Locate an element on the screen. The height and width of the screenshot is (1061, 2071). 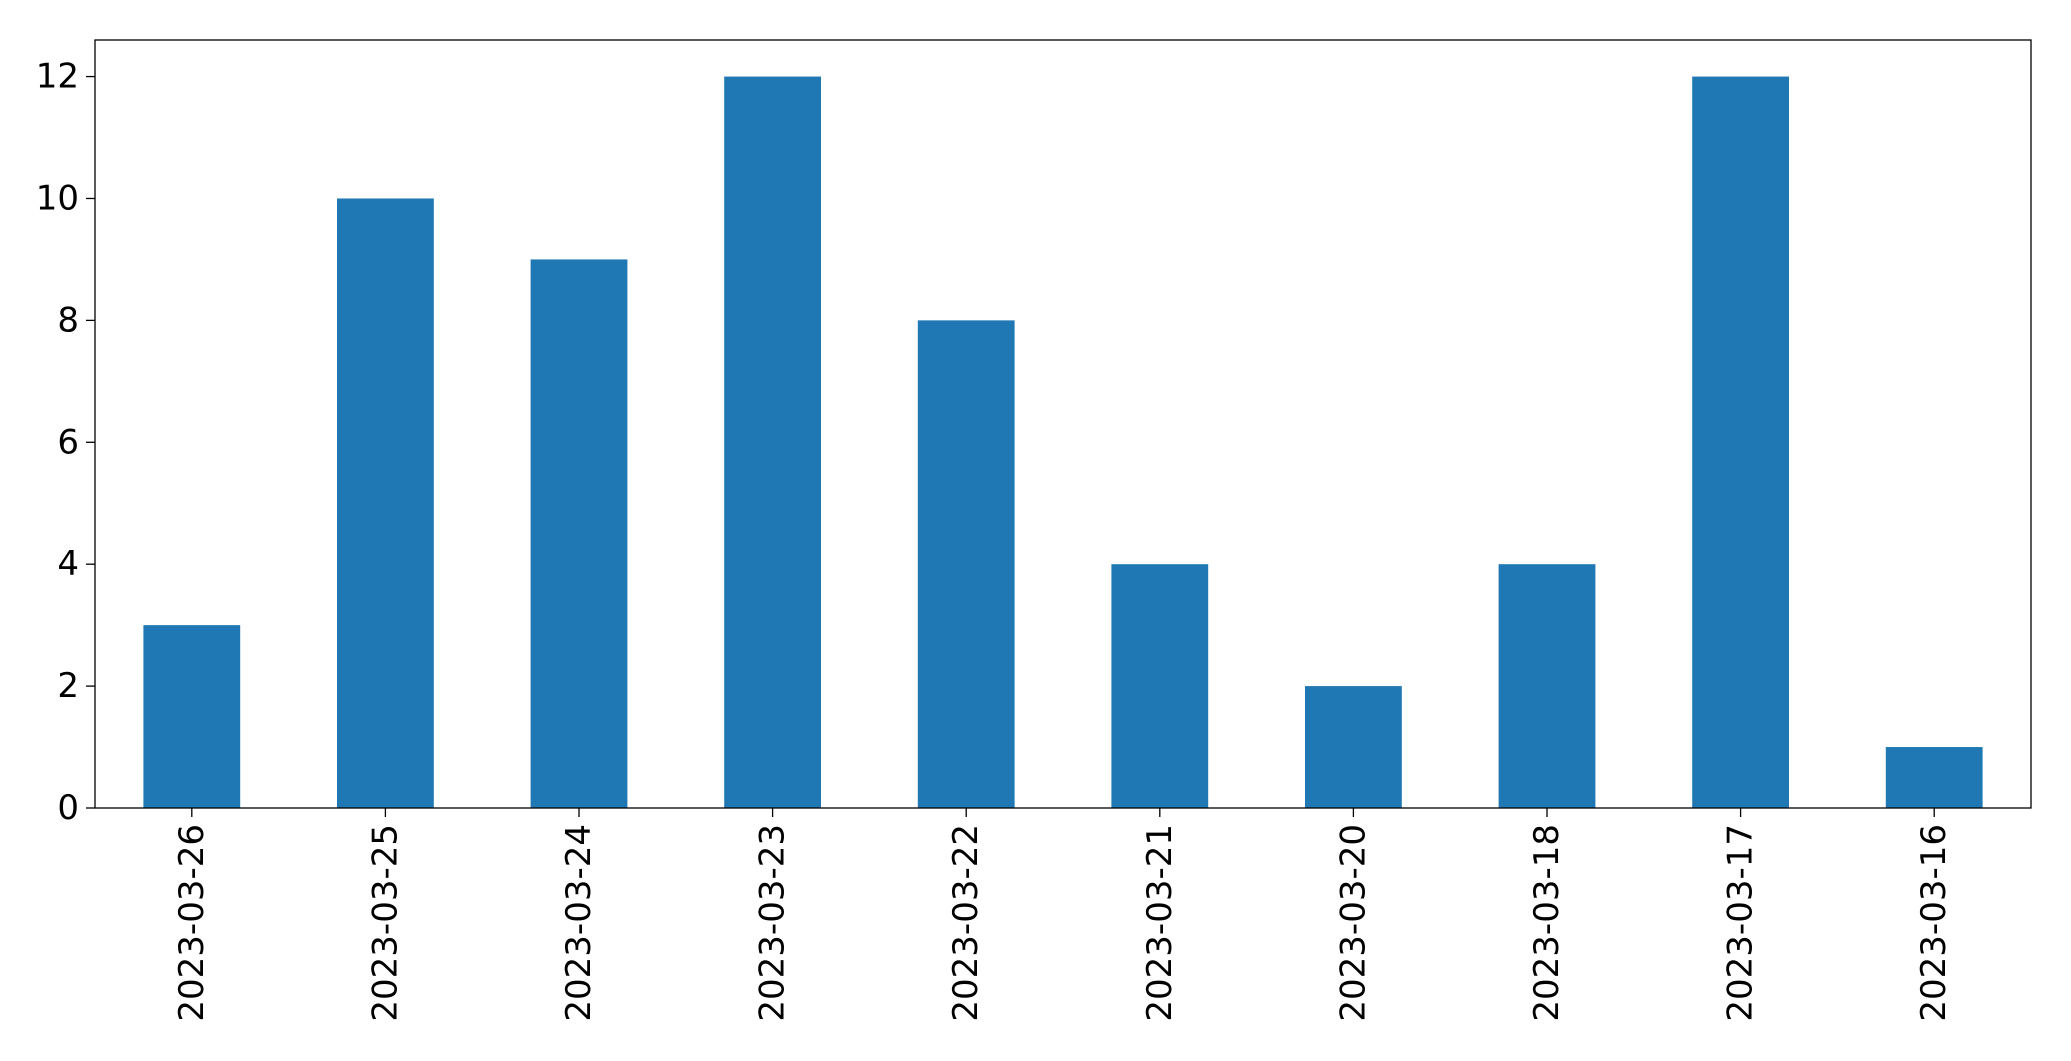
y-tick-label: 4 is located at coordinates (68, 564).